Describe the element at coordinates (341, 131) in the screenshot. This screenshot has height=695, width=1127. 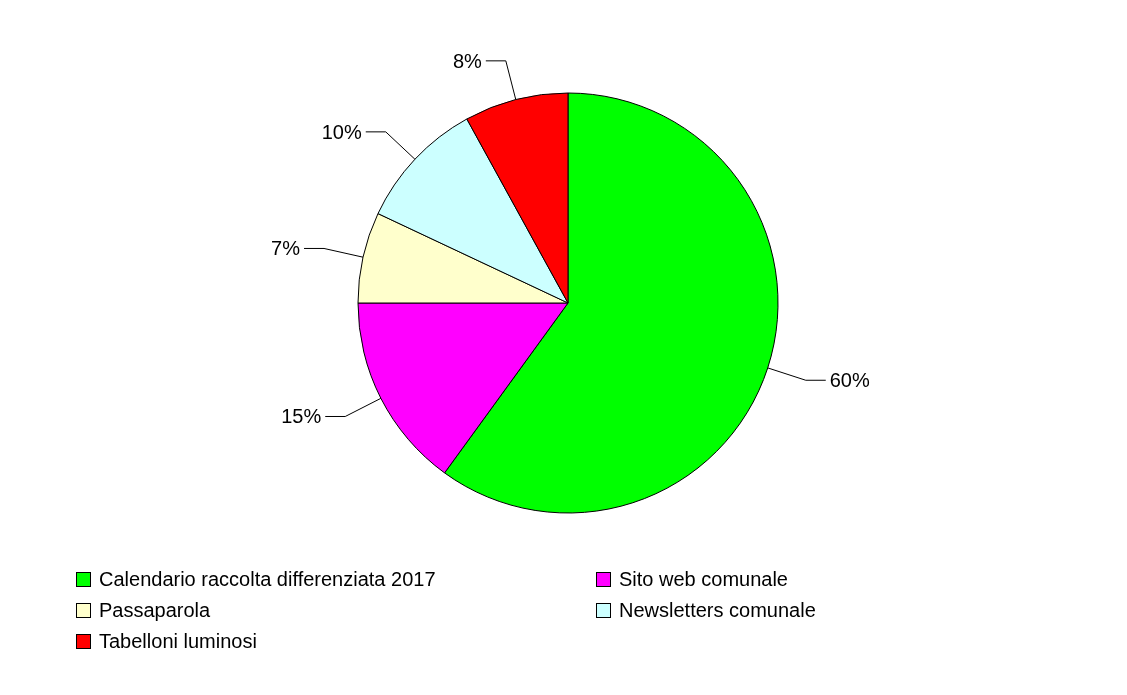
I see `data-label: 10%` at that location.